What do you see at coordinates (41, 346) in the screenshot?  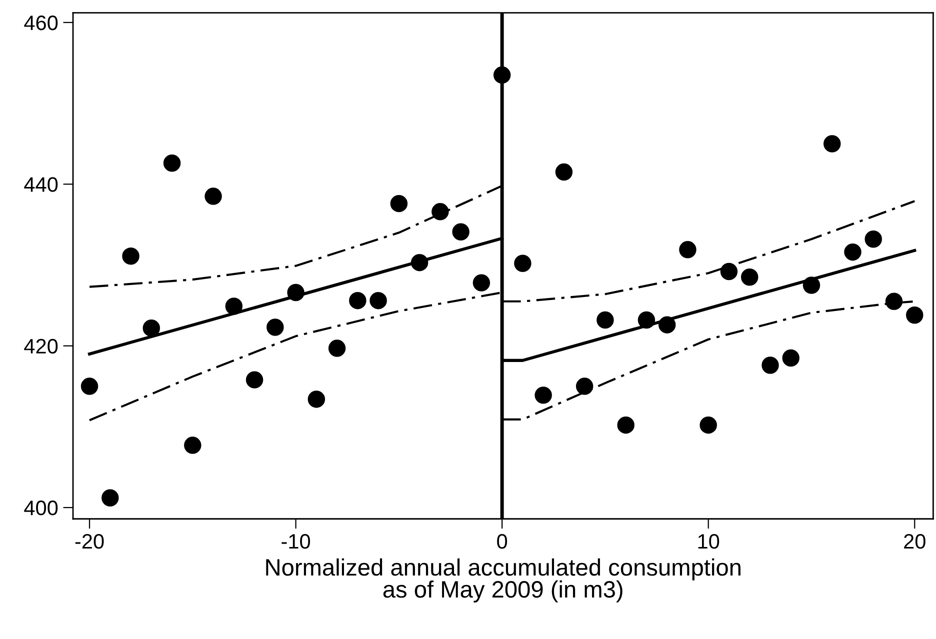 I see `y-tick-label: 420` at bounding box center [41, 346].